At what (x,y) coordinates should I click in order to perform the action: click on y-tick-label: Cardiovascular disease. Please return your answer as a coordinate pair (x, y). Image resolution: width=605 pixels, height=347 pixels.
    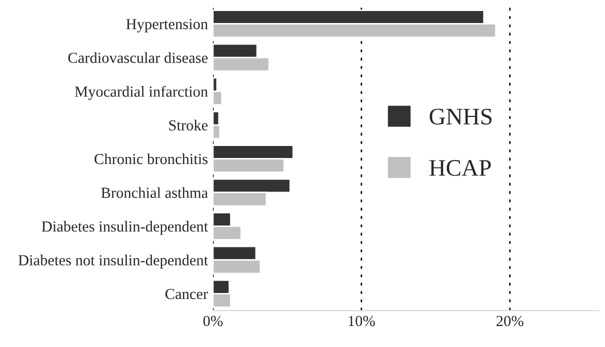
    Looking at the image, I should click on (138, 57).